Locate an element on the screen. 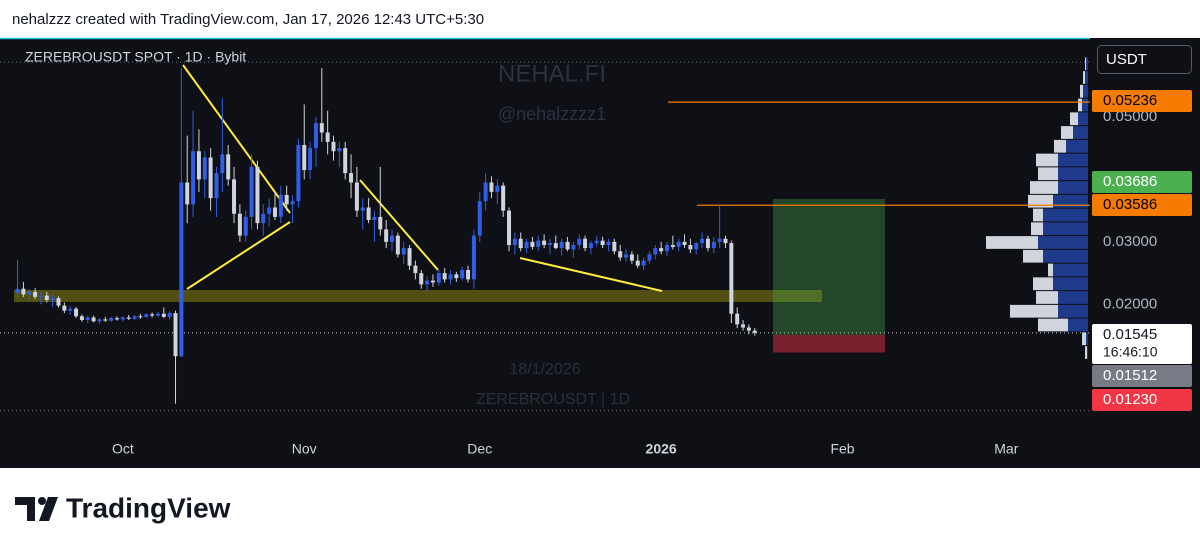 Image resolution: width=1200 pixels, height=550 pixels. y-tick-label: 0.05000 is located at coordinates (1130, 116).